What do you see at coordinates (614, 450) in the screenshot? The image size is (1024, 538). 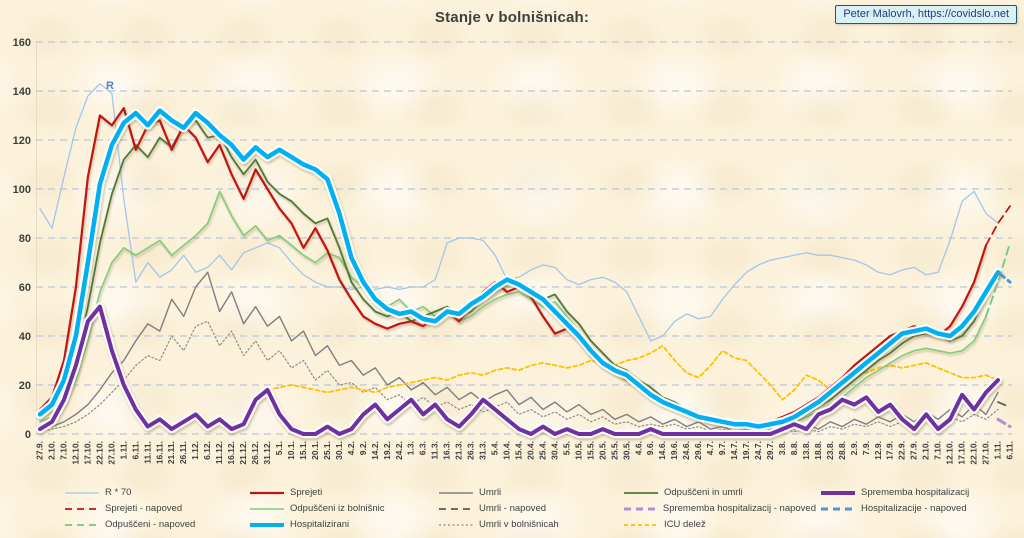 I see `x-tick-label: 25.5.` at bounding box center [614, 450].